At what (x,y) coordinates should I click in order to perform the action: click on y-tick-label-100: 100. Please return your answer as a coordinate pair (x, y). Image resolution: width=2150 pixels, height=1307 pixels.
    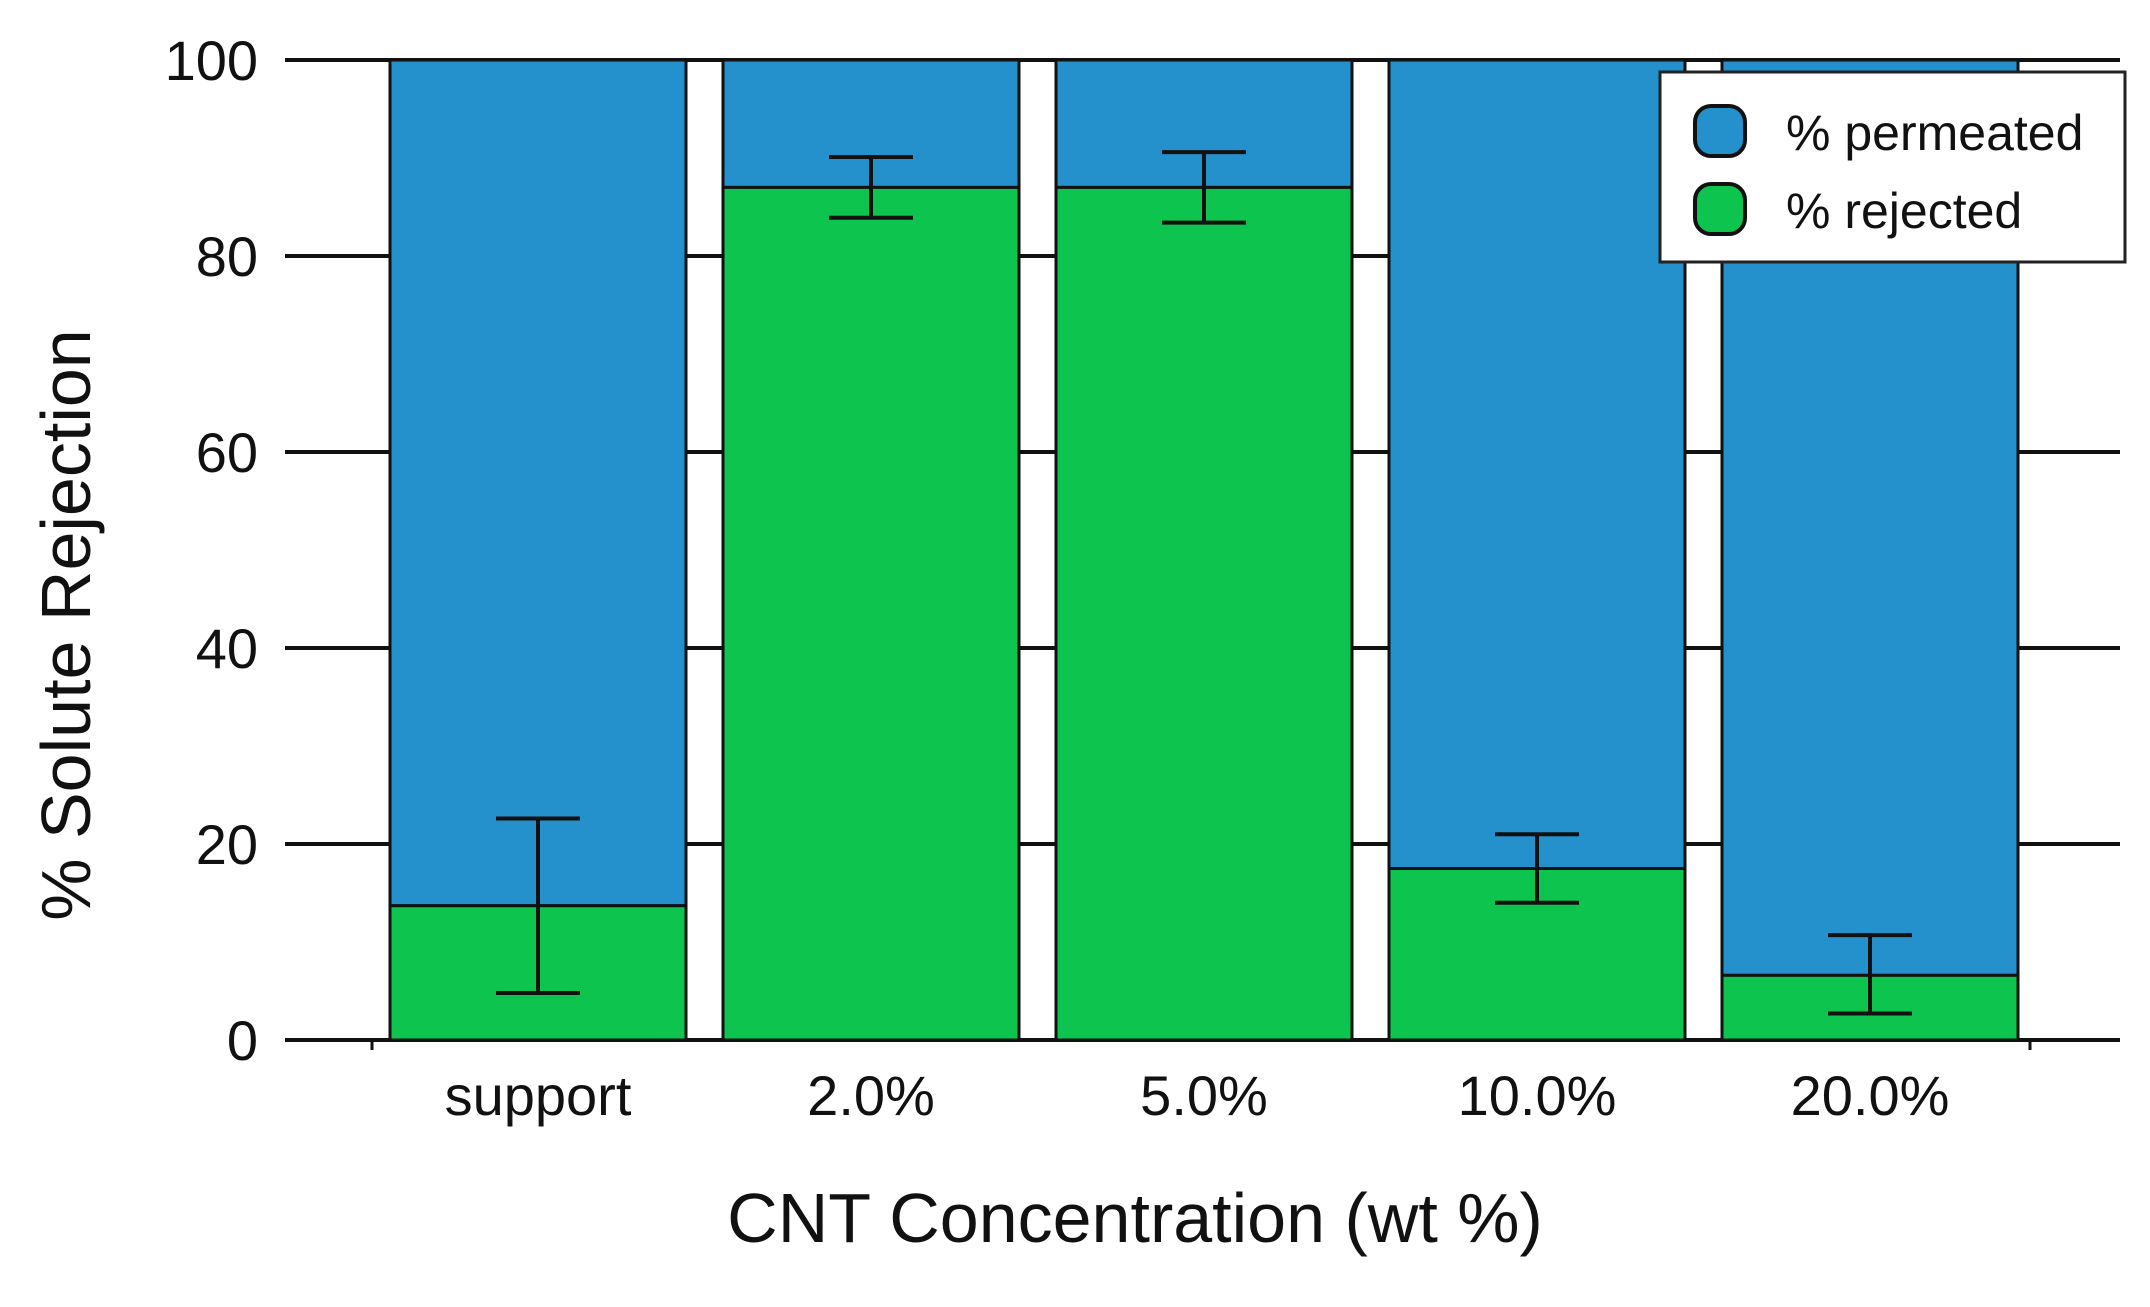
    Looking at the image, I should click on (211, 60).